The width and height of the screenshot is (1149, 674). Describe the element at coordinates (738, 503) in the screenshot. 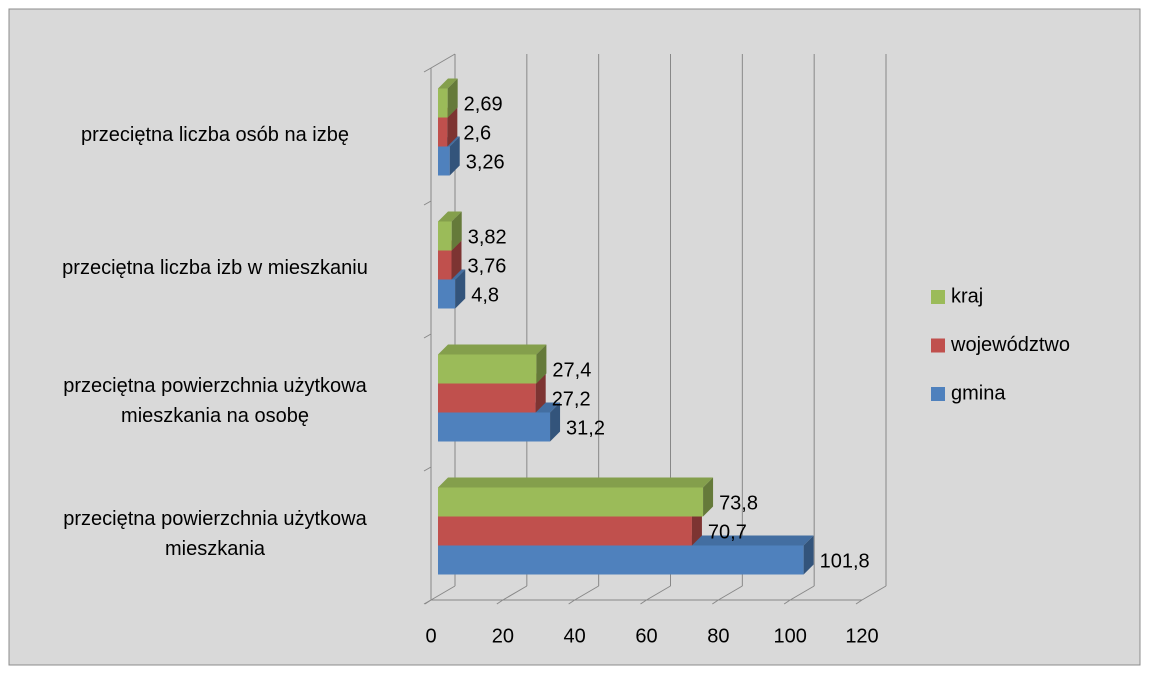

I see `data-label: 73,8` at that location.